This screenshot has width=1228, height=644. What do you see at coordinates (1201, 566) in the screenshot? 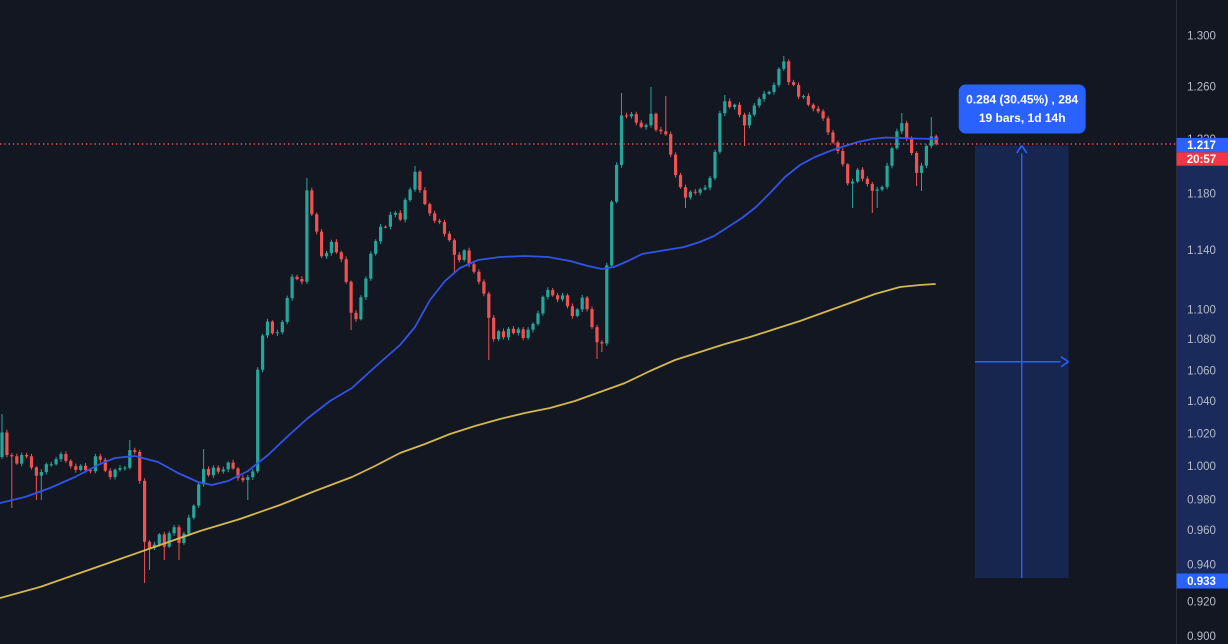
I see `svg-text: 0.940` at bounding box center [1201, 566].